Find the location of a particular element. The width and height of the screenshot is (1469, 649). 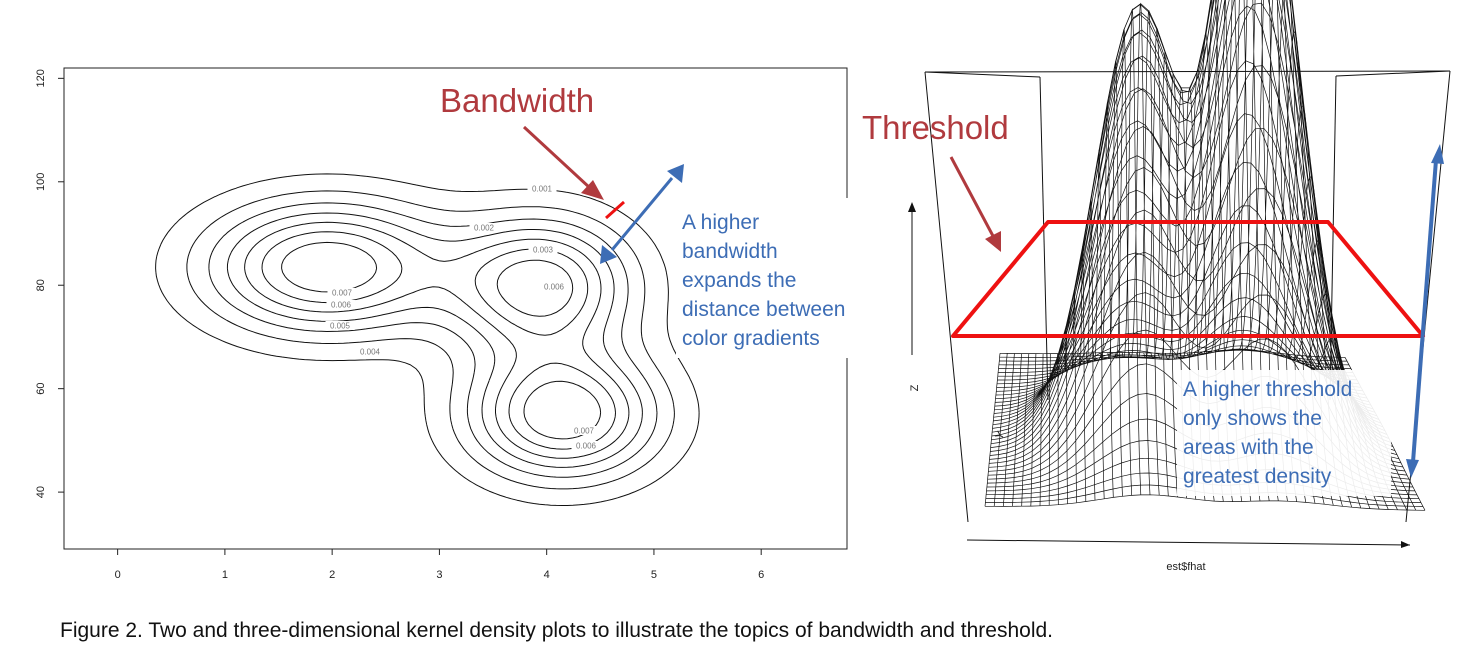

x-tick-label: 6 is located at coordinates (761, 575).